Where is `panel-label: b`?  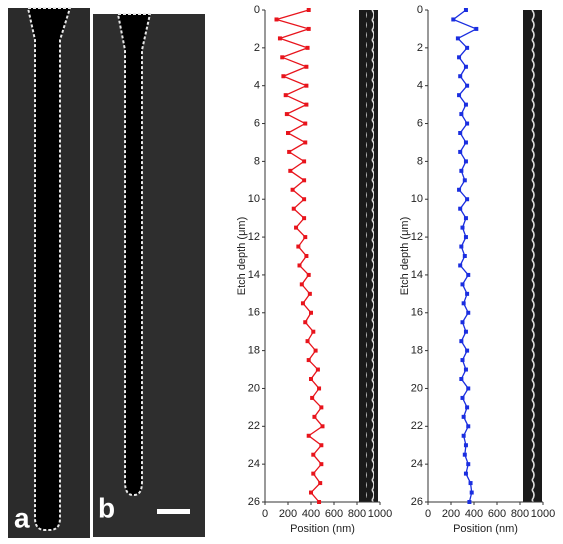
panel-label: b is located at coordinates (106, 507).